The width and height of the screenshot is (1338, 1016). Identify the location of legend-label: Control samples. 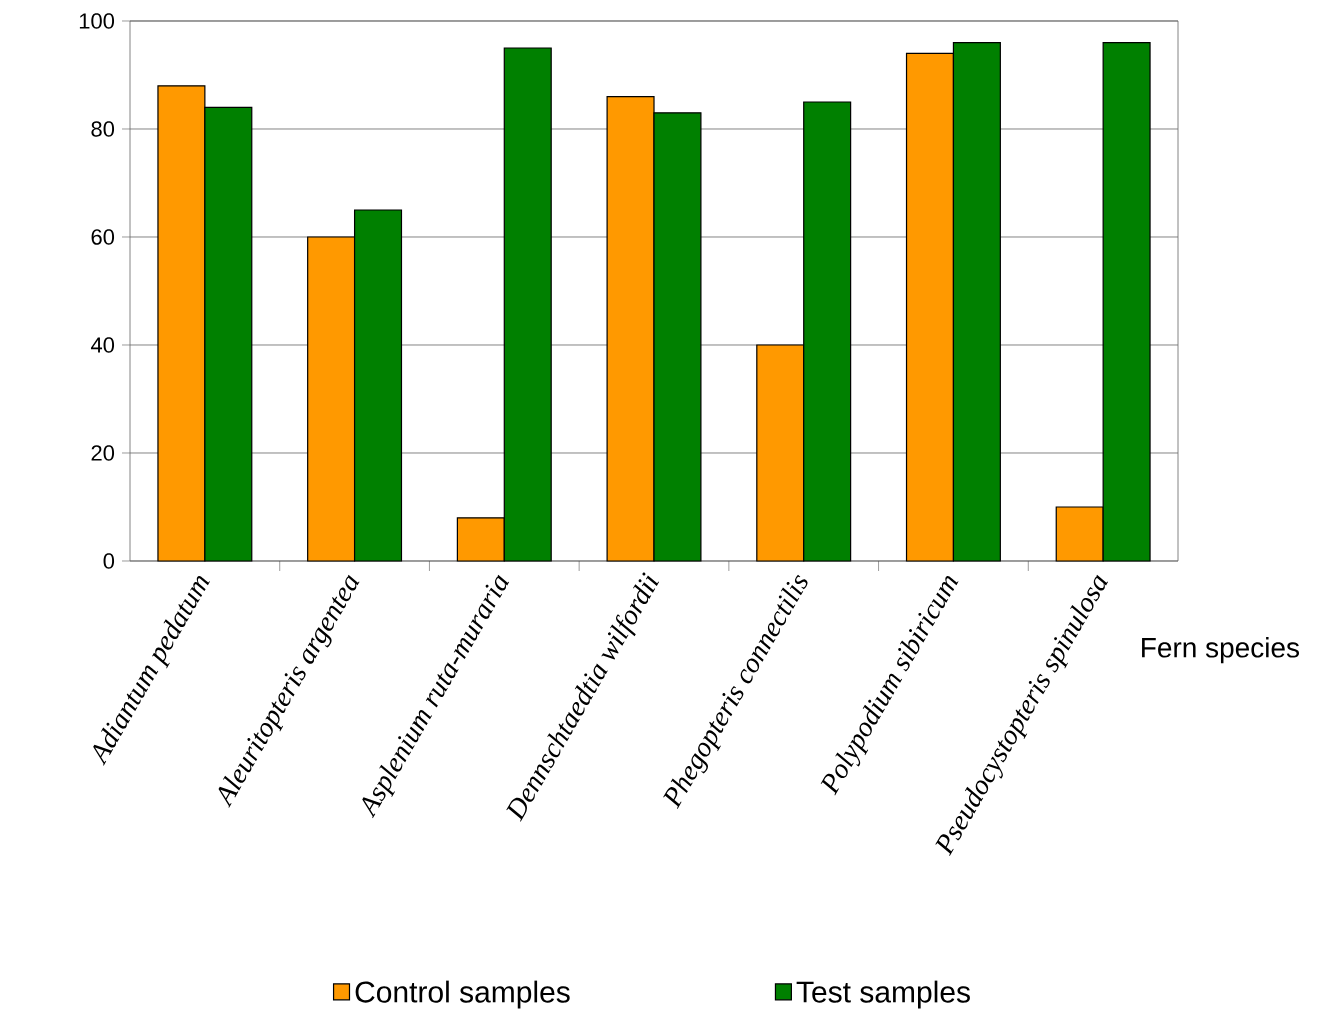
(462, 994).